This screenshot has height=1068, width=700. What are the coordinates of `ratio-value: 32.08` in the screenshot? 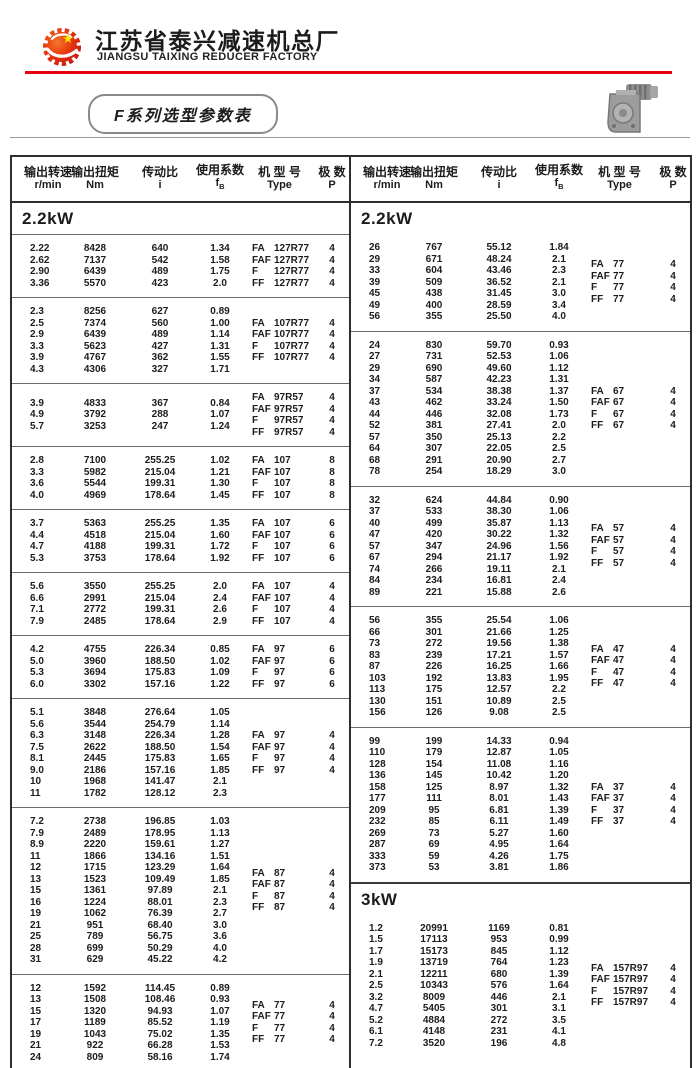 It's located at (499, 414).